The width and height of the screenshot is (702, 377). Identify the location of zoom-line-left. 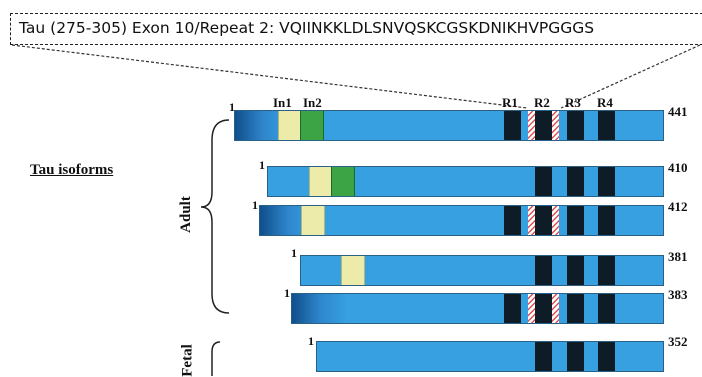
(269, 76).